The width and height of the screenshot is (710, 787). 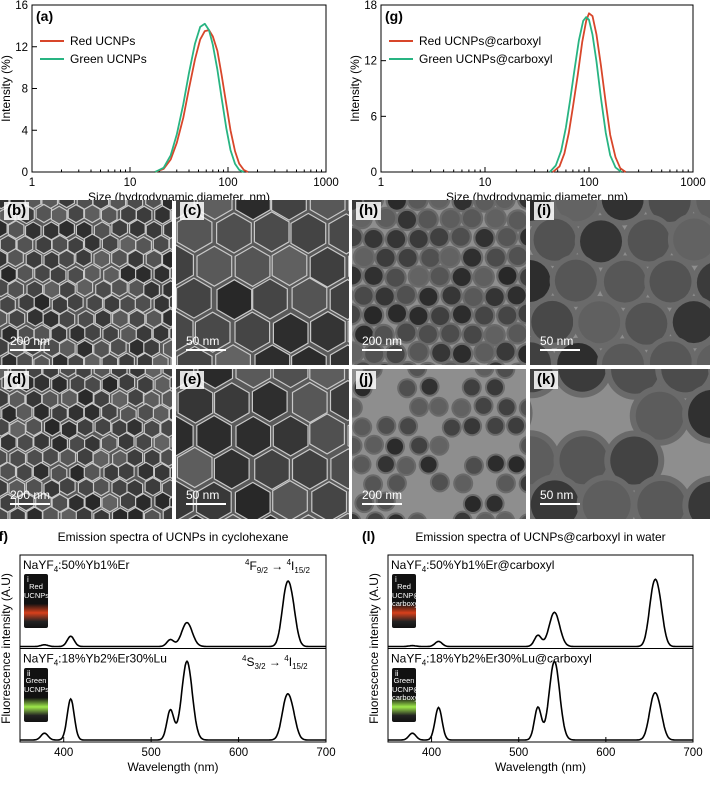 What do you see at coordinates (17, 380) in the screenshot?
I see `tem-panel-label: (d)` at bounding box center [17, 380].